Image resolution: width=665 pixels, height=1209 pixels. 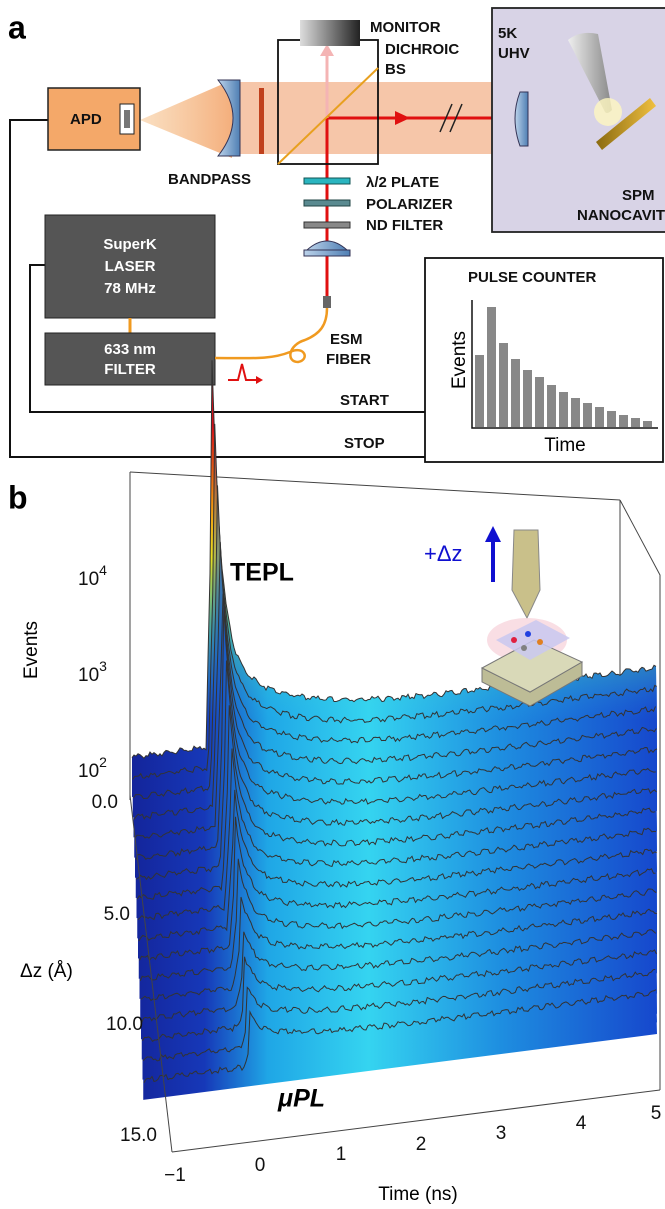 I want to click on axis-label: Events, so click(x=31, y=650).